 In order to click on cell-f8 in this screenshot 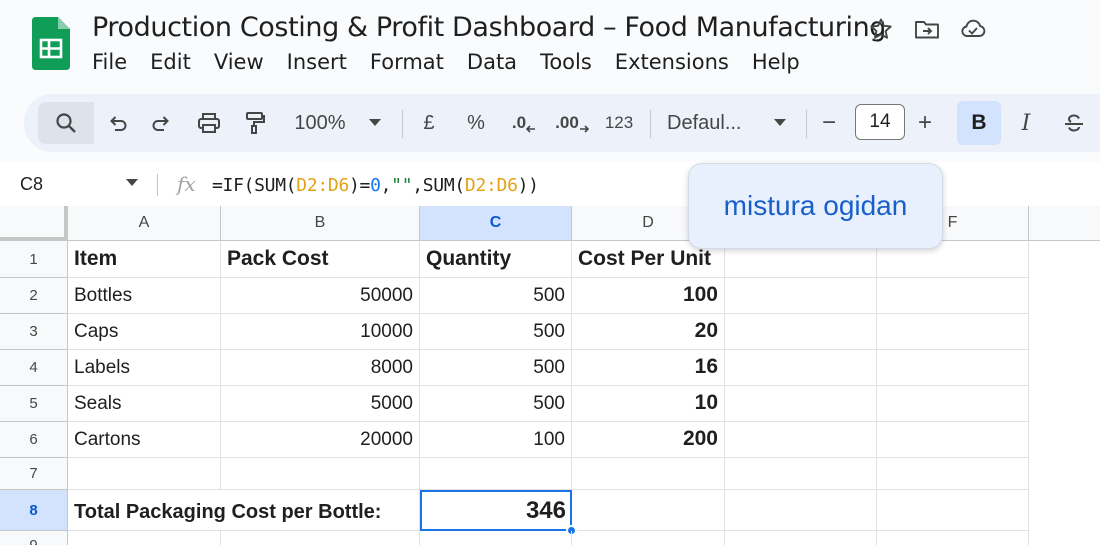, I will do `click(953, 510)`.